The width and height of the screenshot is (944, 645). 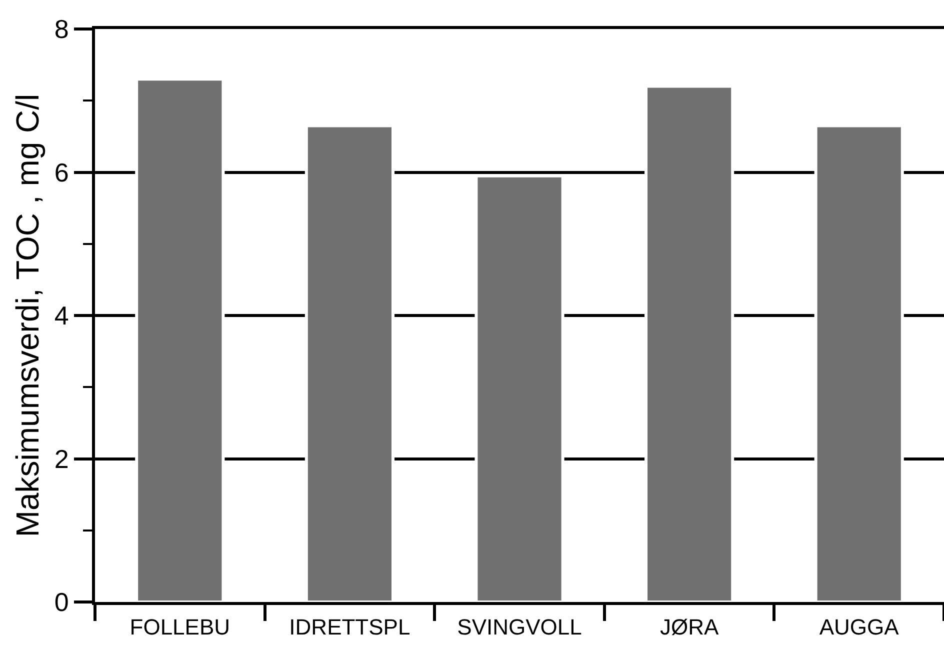 I want to click on y-tick-label: 8, so click(x=61, y=29).